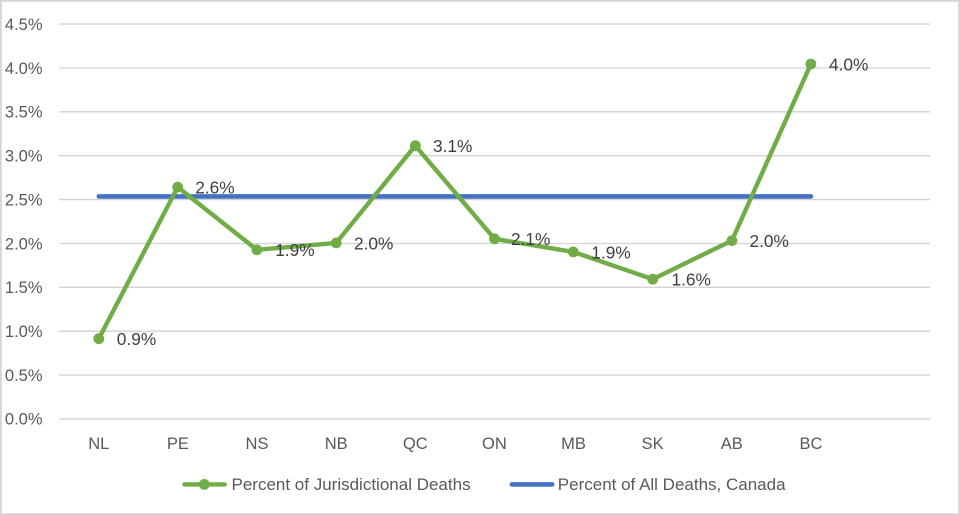 This screenshot has height=515, width=960. What do you see at coordinates (530, 239) in the screenshot?
I see `svg-text: 2.1%` at bounding box center [530, 239].